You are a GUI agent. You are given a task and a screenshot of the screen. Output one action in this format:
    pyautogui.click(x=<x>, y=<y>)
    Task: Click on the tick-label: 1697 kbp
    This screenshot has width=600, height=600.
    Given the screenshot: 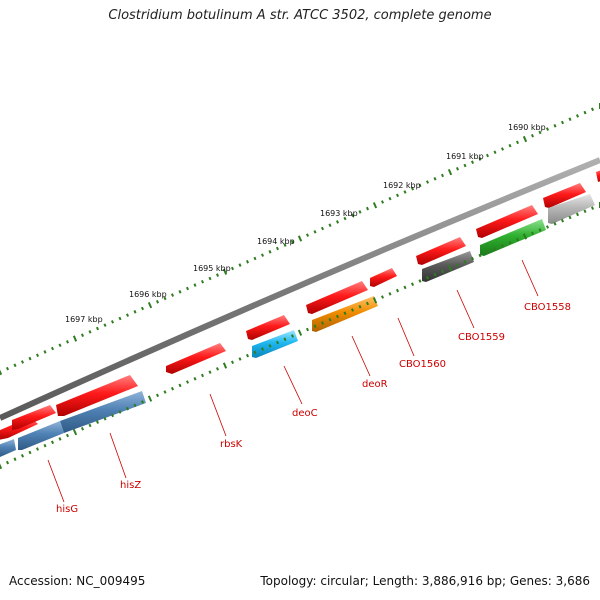 What is the action you would take?
    pyautogui.click(x=84, y=319)
    